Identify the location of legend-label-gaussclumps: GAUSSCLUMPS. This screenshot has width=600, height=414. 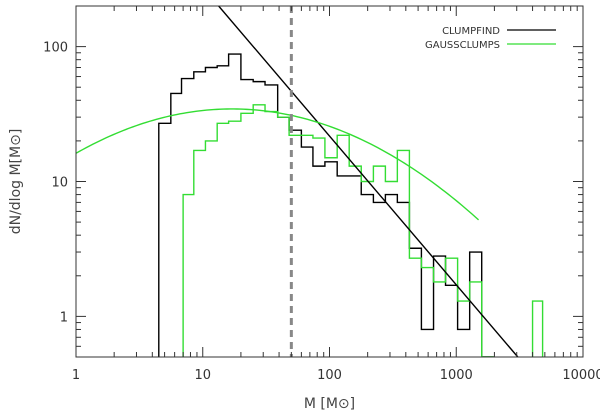
(462, 45).